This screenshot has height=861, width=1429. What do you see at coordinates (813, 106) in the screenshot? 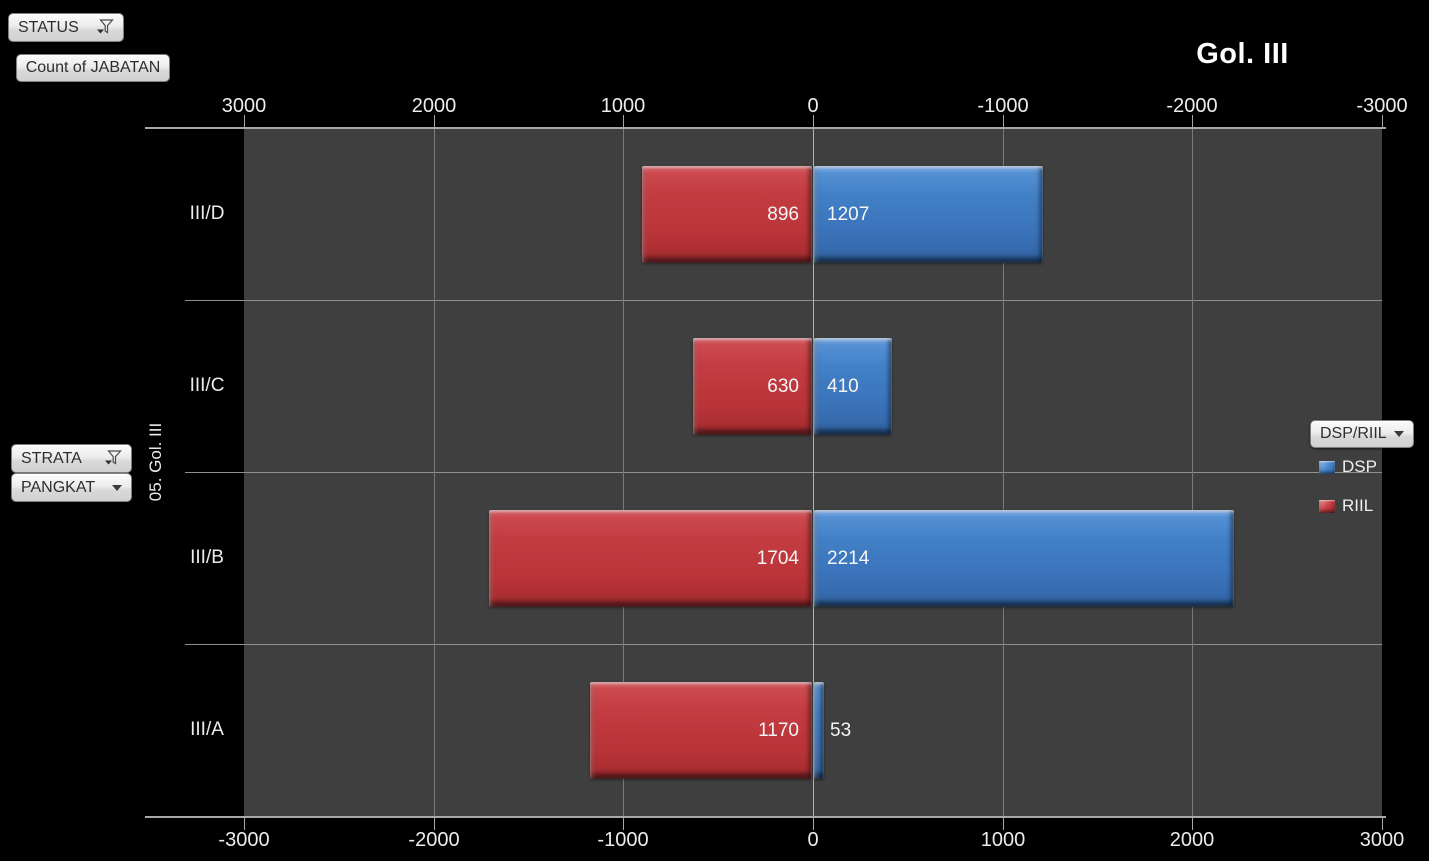
I see `top-axis-tick-label: 0` at bounding box center [813, 106].